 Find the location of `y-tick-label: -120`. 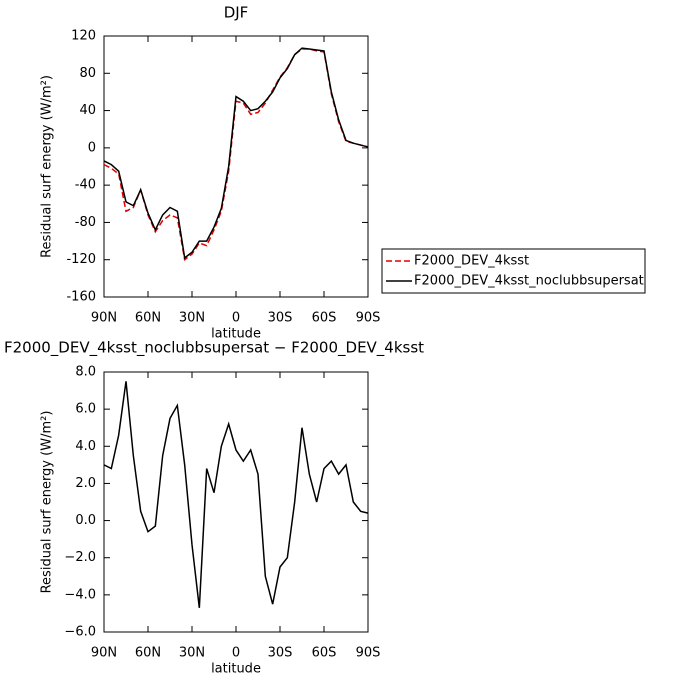

y-tick-label: -120 is located at coordinates (81, 259).